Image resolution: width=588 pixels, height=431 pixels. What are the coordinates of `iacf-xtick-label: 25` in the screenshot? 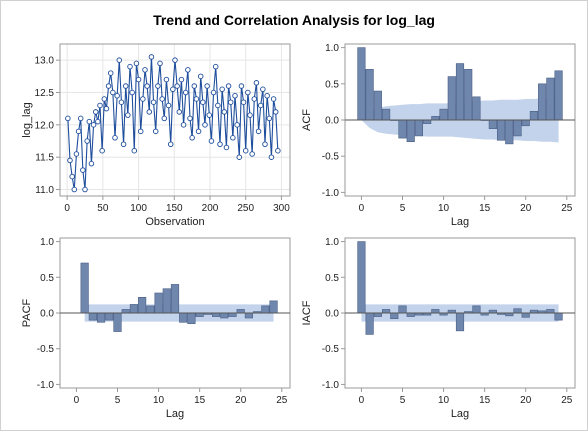 It's located at (567, 400).